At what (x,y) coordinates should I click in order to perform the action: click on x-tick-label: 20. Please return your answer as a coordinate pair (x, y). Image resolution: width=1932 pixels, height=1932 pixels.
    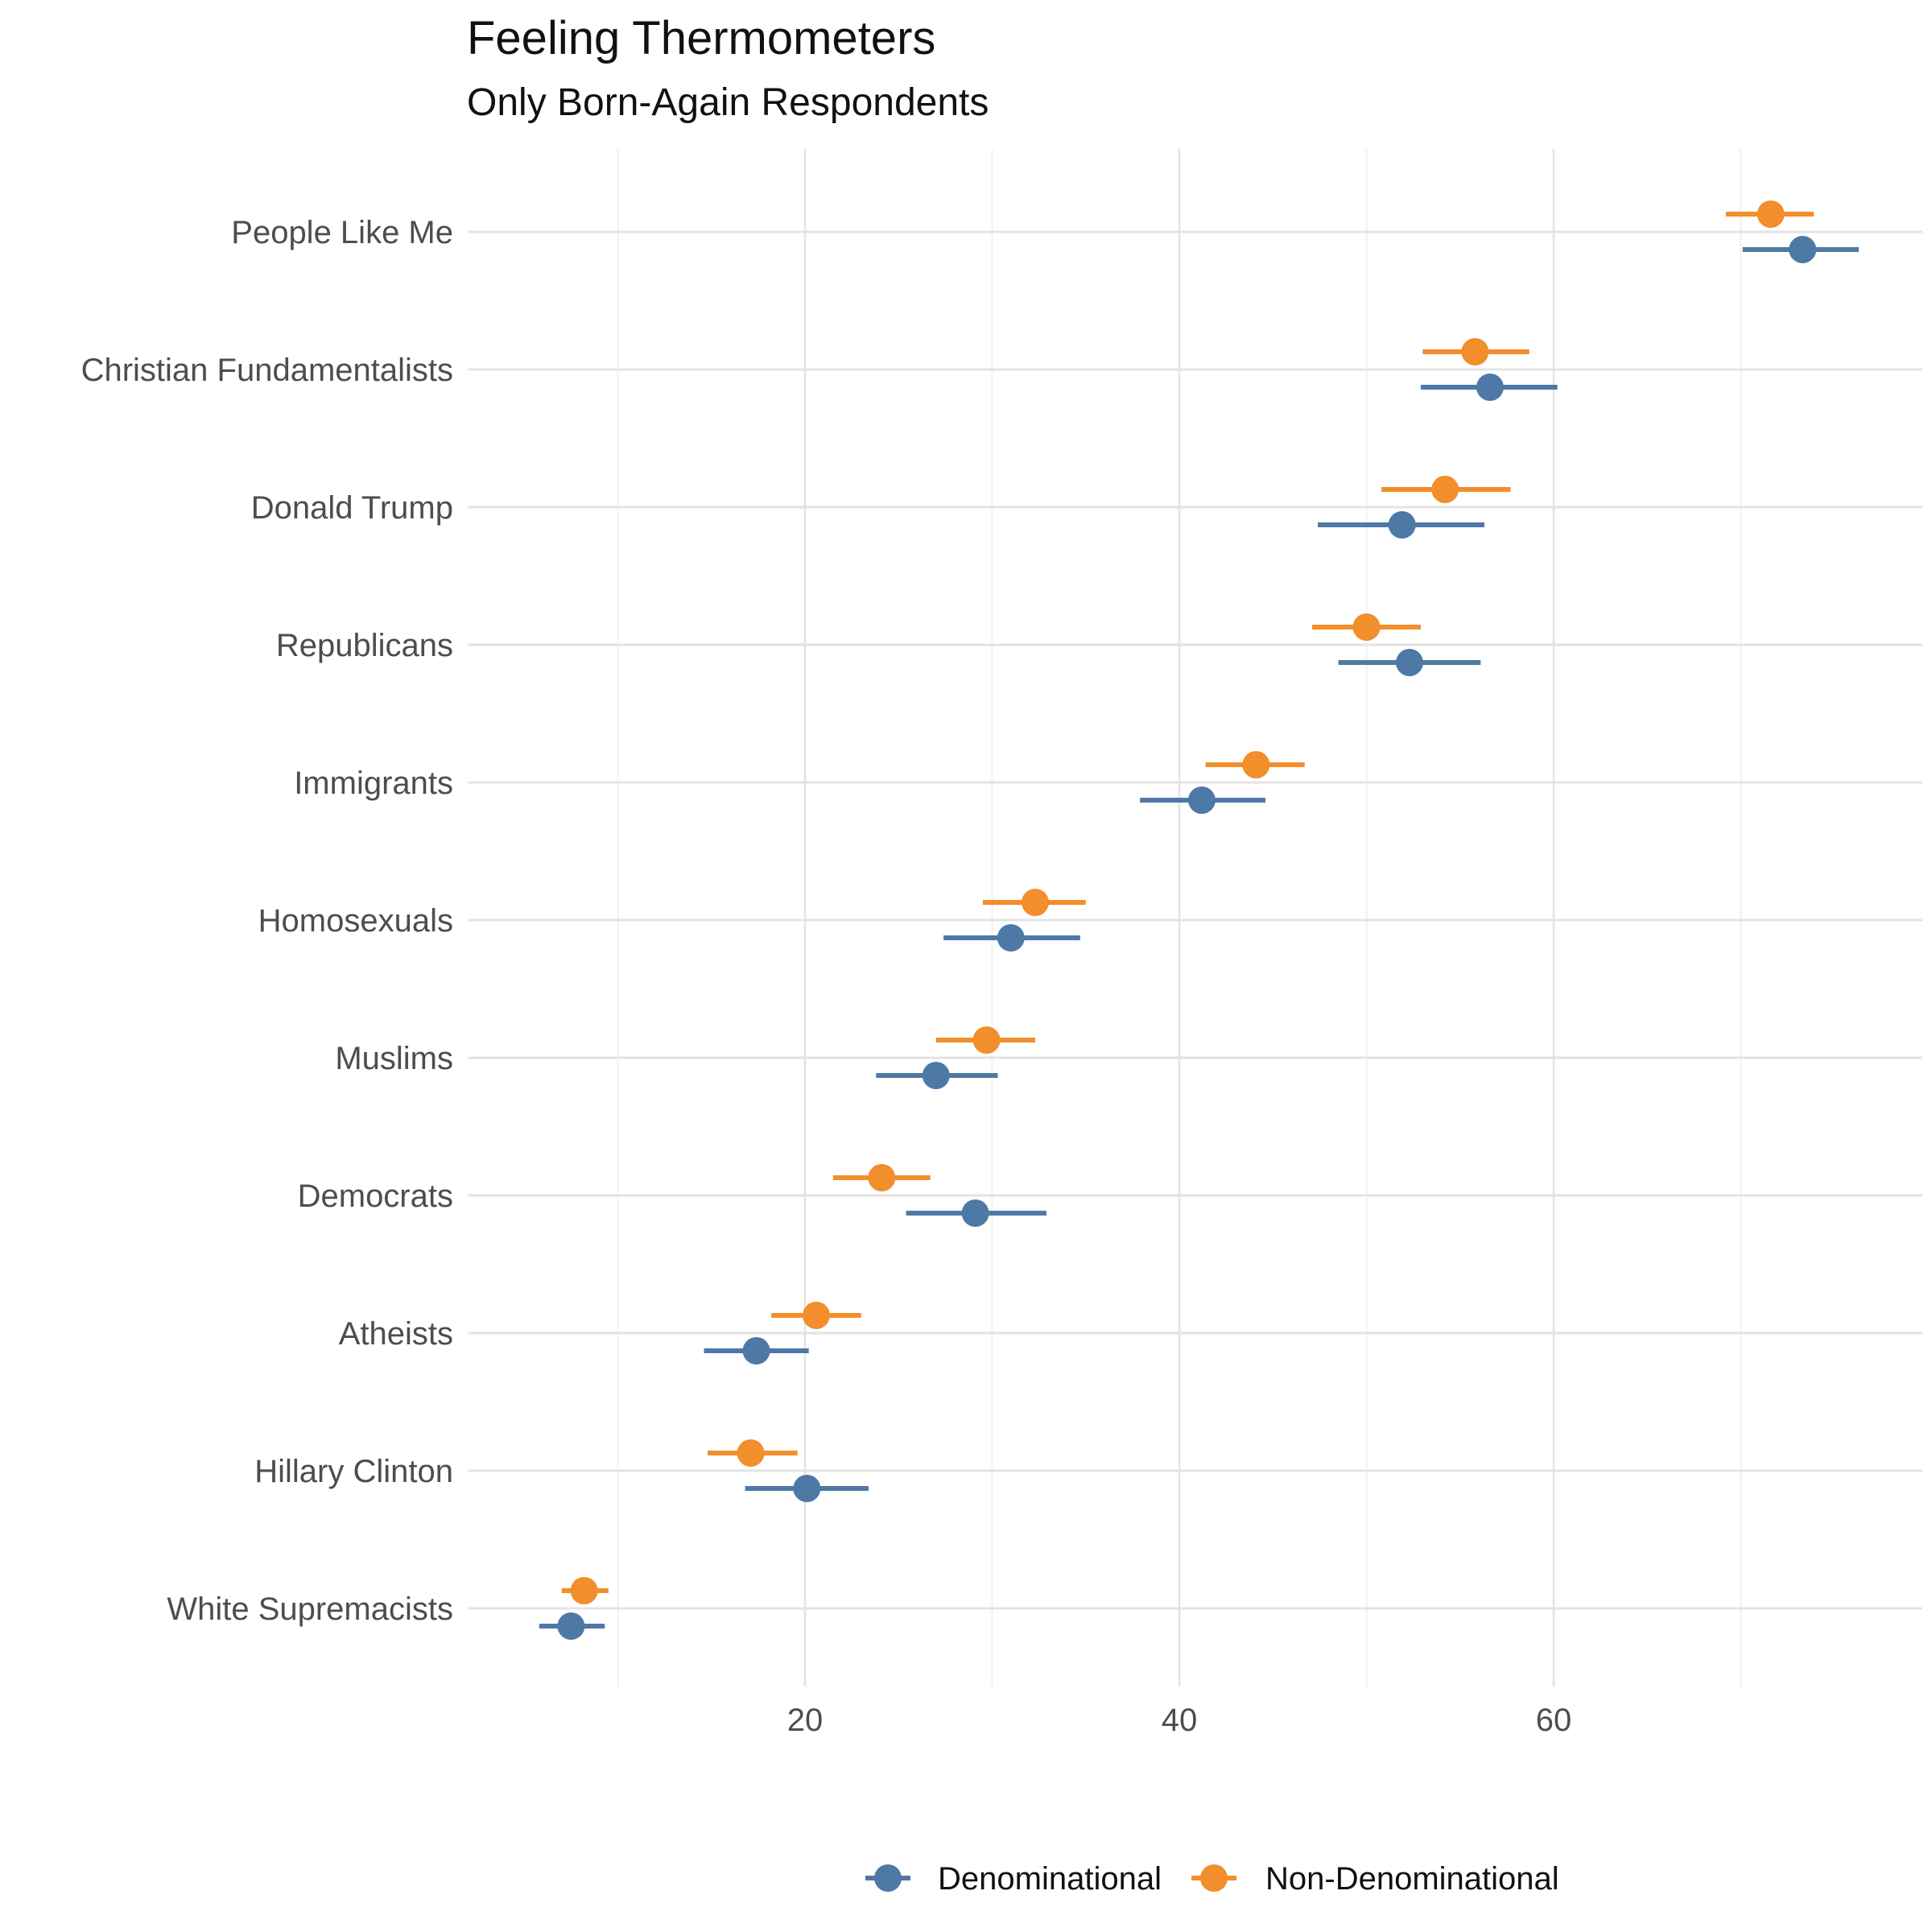
    Looking at the image, I should click on (805, 1720).